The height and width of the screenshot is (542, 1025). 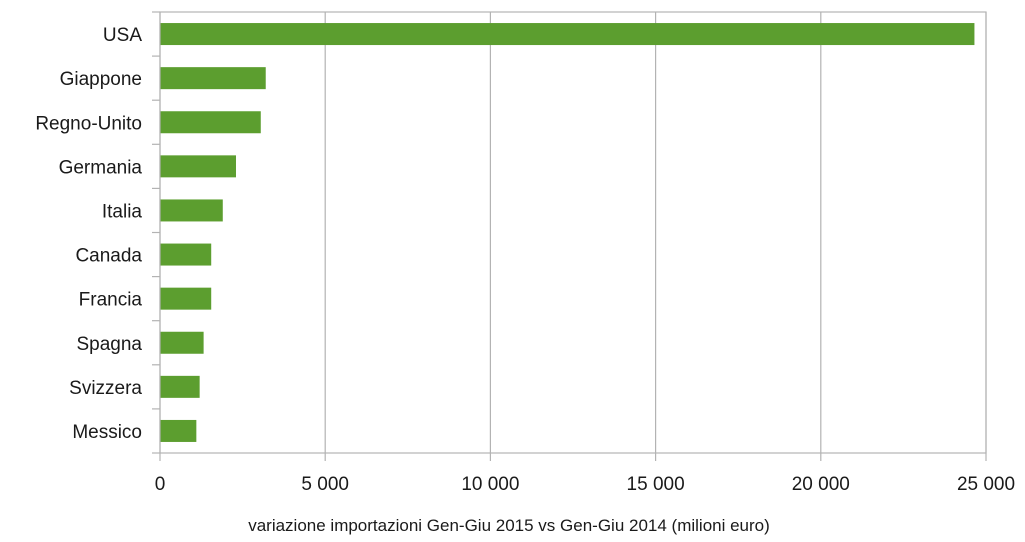 What do you see at coordinates (180, 386) in the screenshot?
I see `bar-svizzera` at bounding box center [180, 386].